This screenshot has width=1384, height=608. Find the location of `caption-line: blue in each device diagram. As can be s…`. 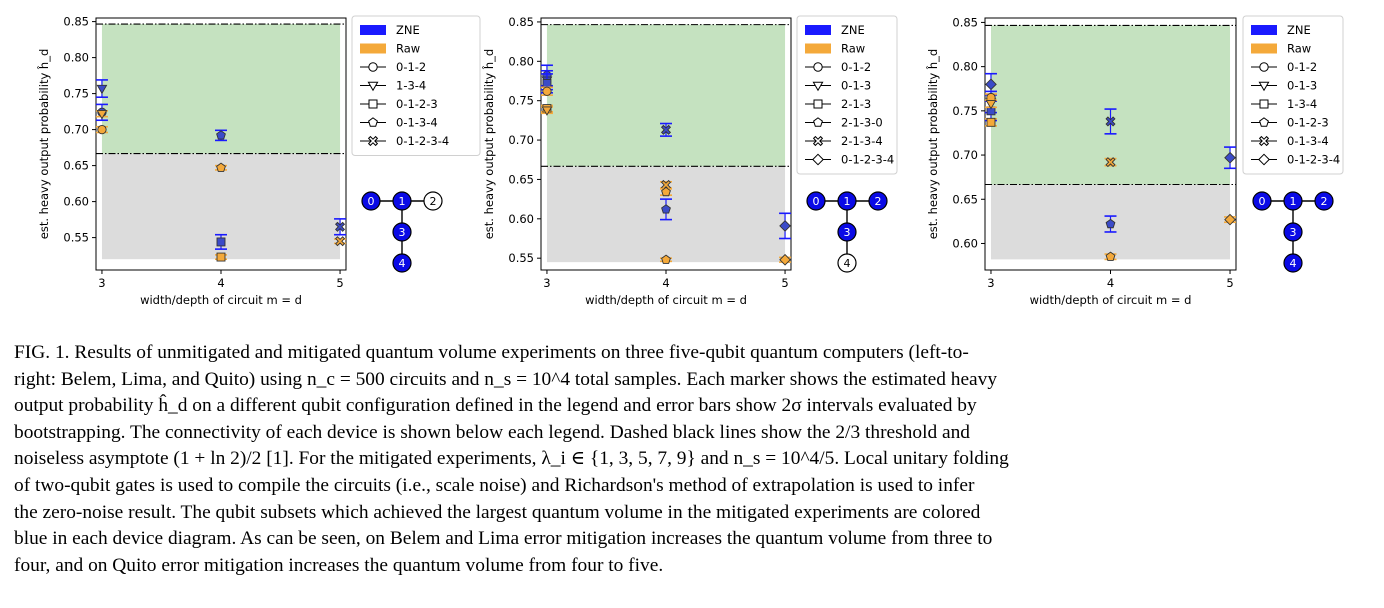

caption-line: blue in each device diagram. As can be s… is located at coordinates (503, 539).